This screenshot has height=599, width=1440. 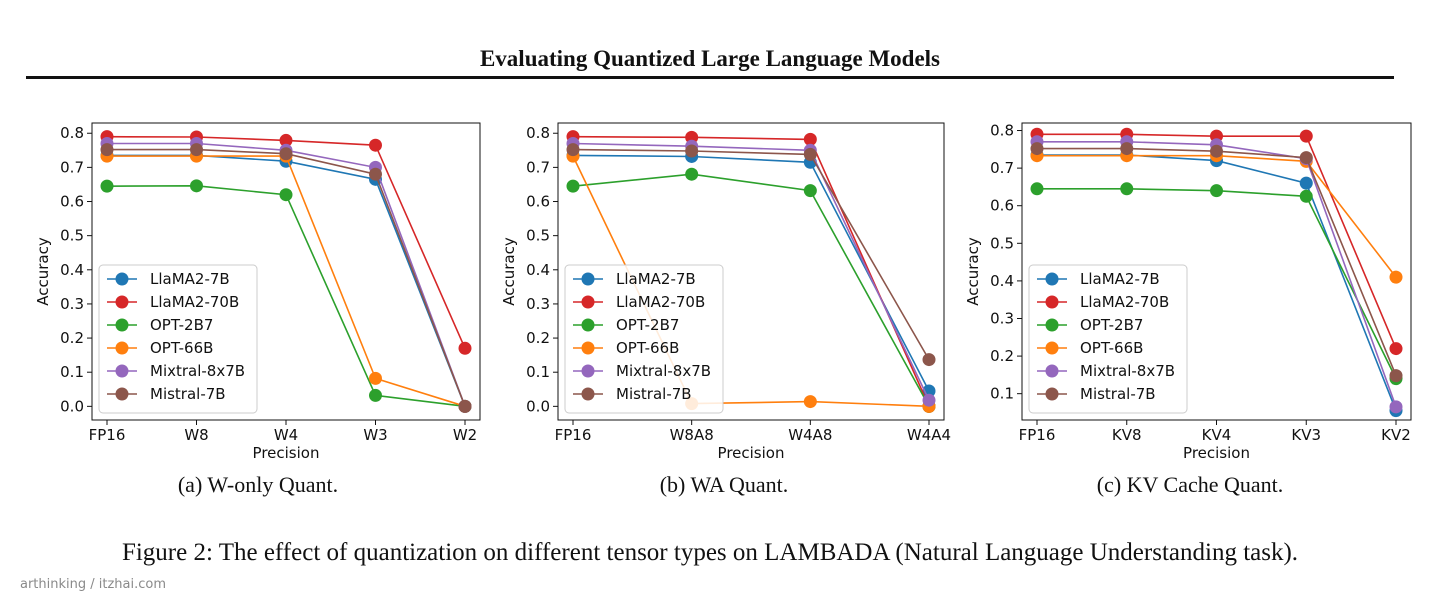 What do you see at coordinates (710, 77) in the screenshot?
I see `title-rule` at bounding box center [710, 77].